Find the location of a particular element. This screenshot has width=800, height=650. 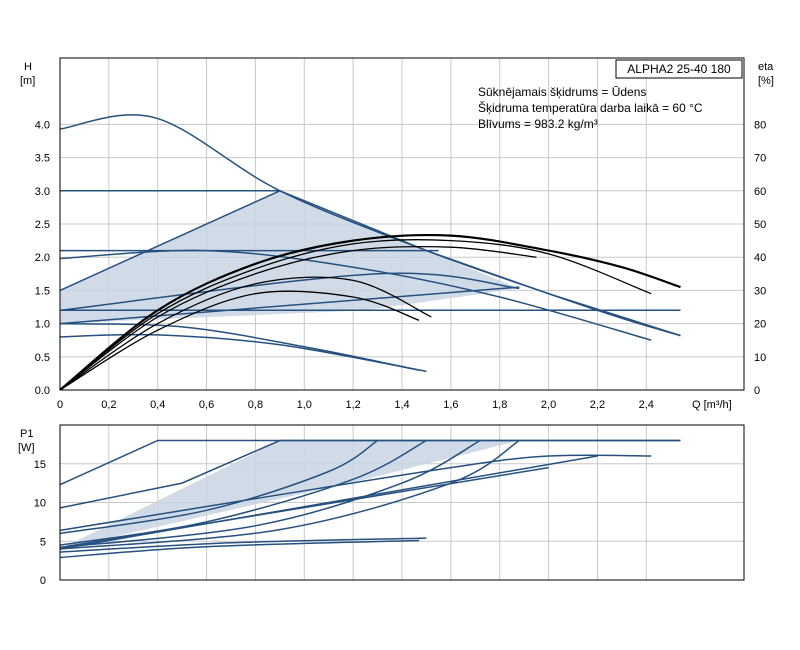

density-annotation: Blīvums = 983.2 kg/m³ is located at coordinates (538, 124).